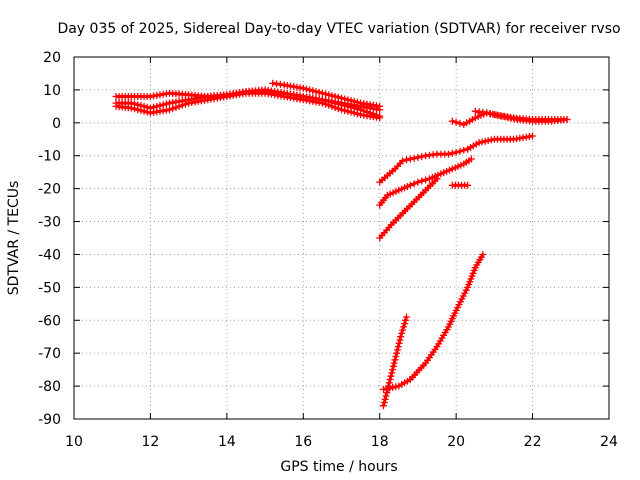 The height and width of the screenshot is (480, 640). I want to click on y-tick-label: -90, so click(49, 420).